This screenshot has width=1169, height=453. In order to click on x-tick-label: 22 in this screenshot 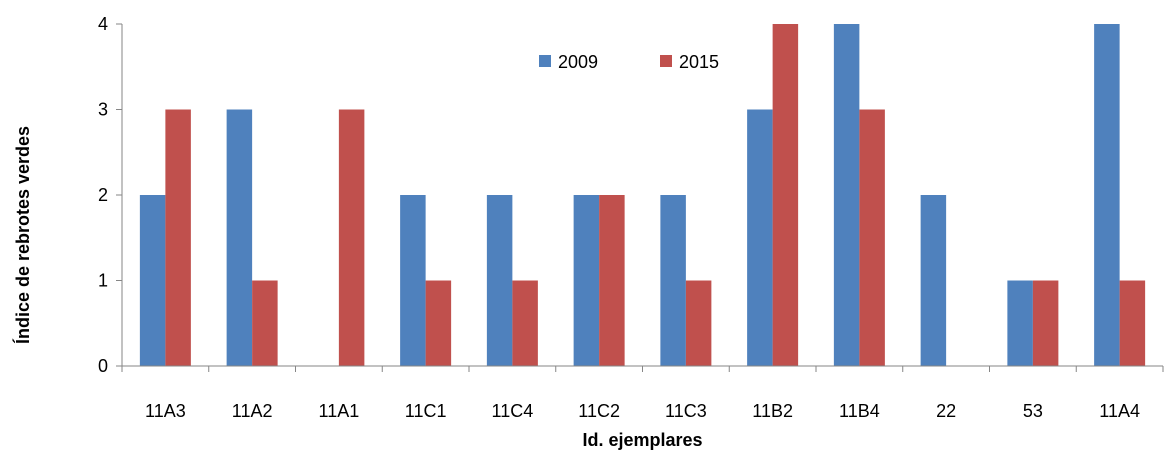, I will do `click(946, 411)`.